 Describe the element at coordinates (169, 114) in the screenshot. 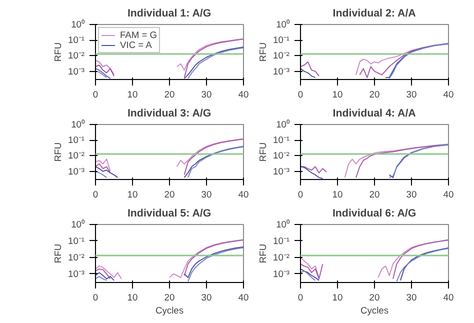

I see `chart-title: Individual 3: A/G` at that location.